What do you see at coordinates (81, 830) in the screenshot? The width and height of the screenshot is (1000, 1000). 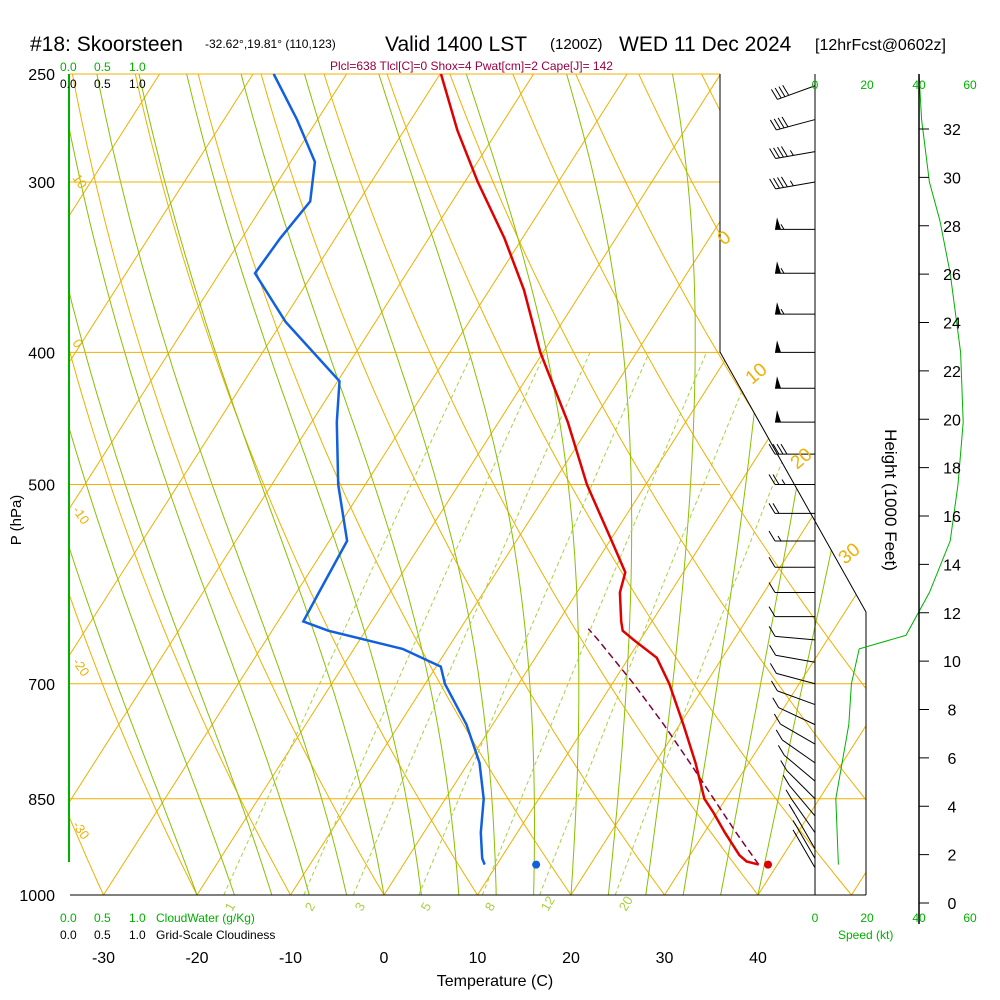 I see `dry-adiabat-label: -30` at bounding box center [81, 830].